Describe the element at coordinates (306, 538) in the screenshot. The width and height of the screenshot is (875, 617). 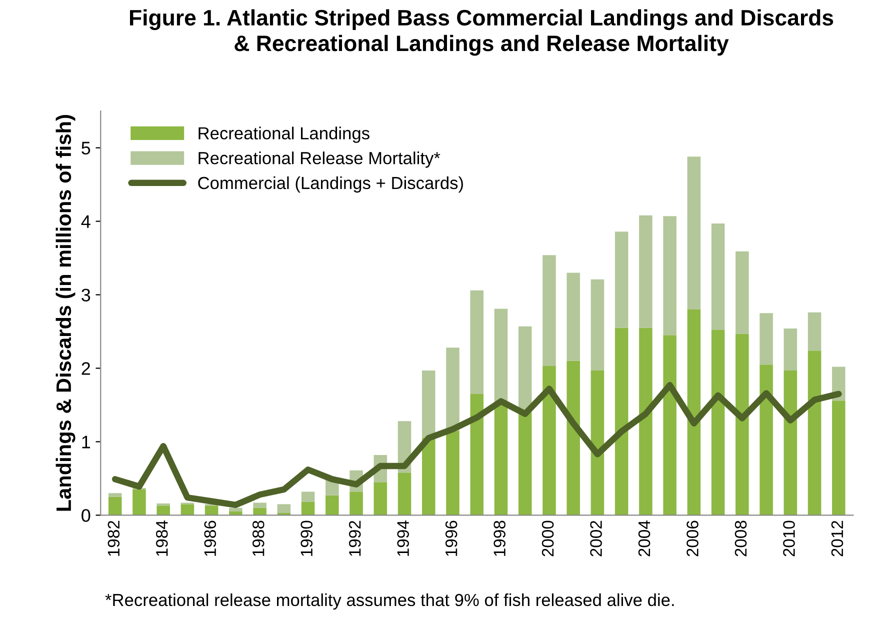
I see `x-tick-label: 1990` at that location.